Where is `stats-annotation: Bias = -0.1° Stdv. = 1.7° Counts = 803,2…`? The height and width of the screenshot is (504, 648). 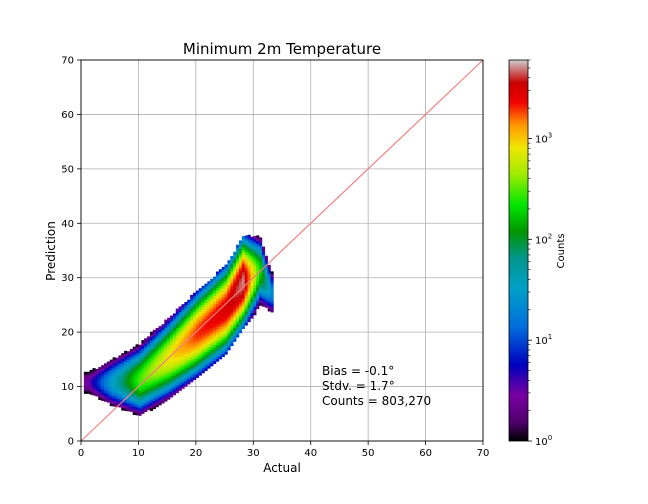
stats-annotation: Bias = -0.1° Stdv. = 1.7° Counts = 803,2… is located at coordinates (376, 386).